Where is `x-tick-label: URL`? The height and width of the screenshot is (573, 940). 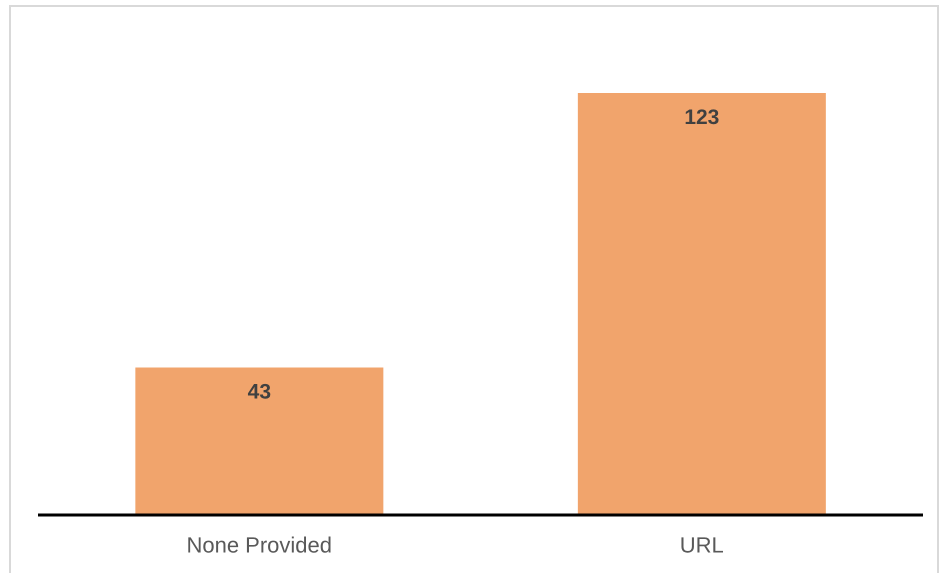
x-tick-label: URL is located at coordinates (702, 545).